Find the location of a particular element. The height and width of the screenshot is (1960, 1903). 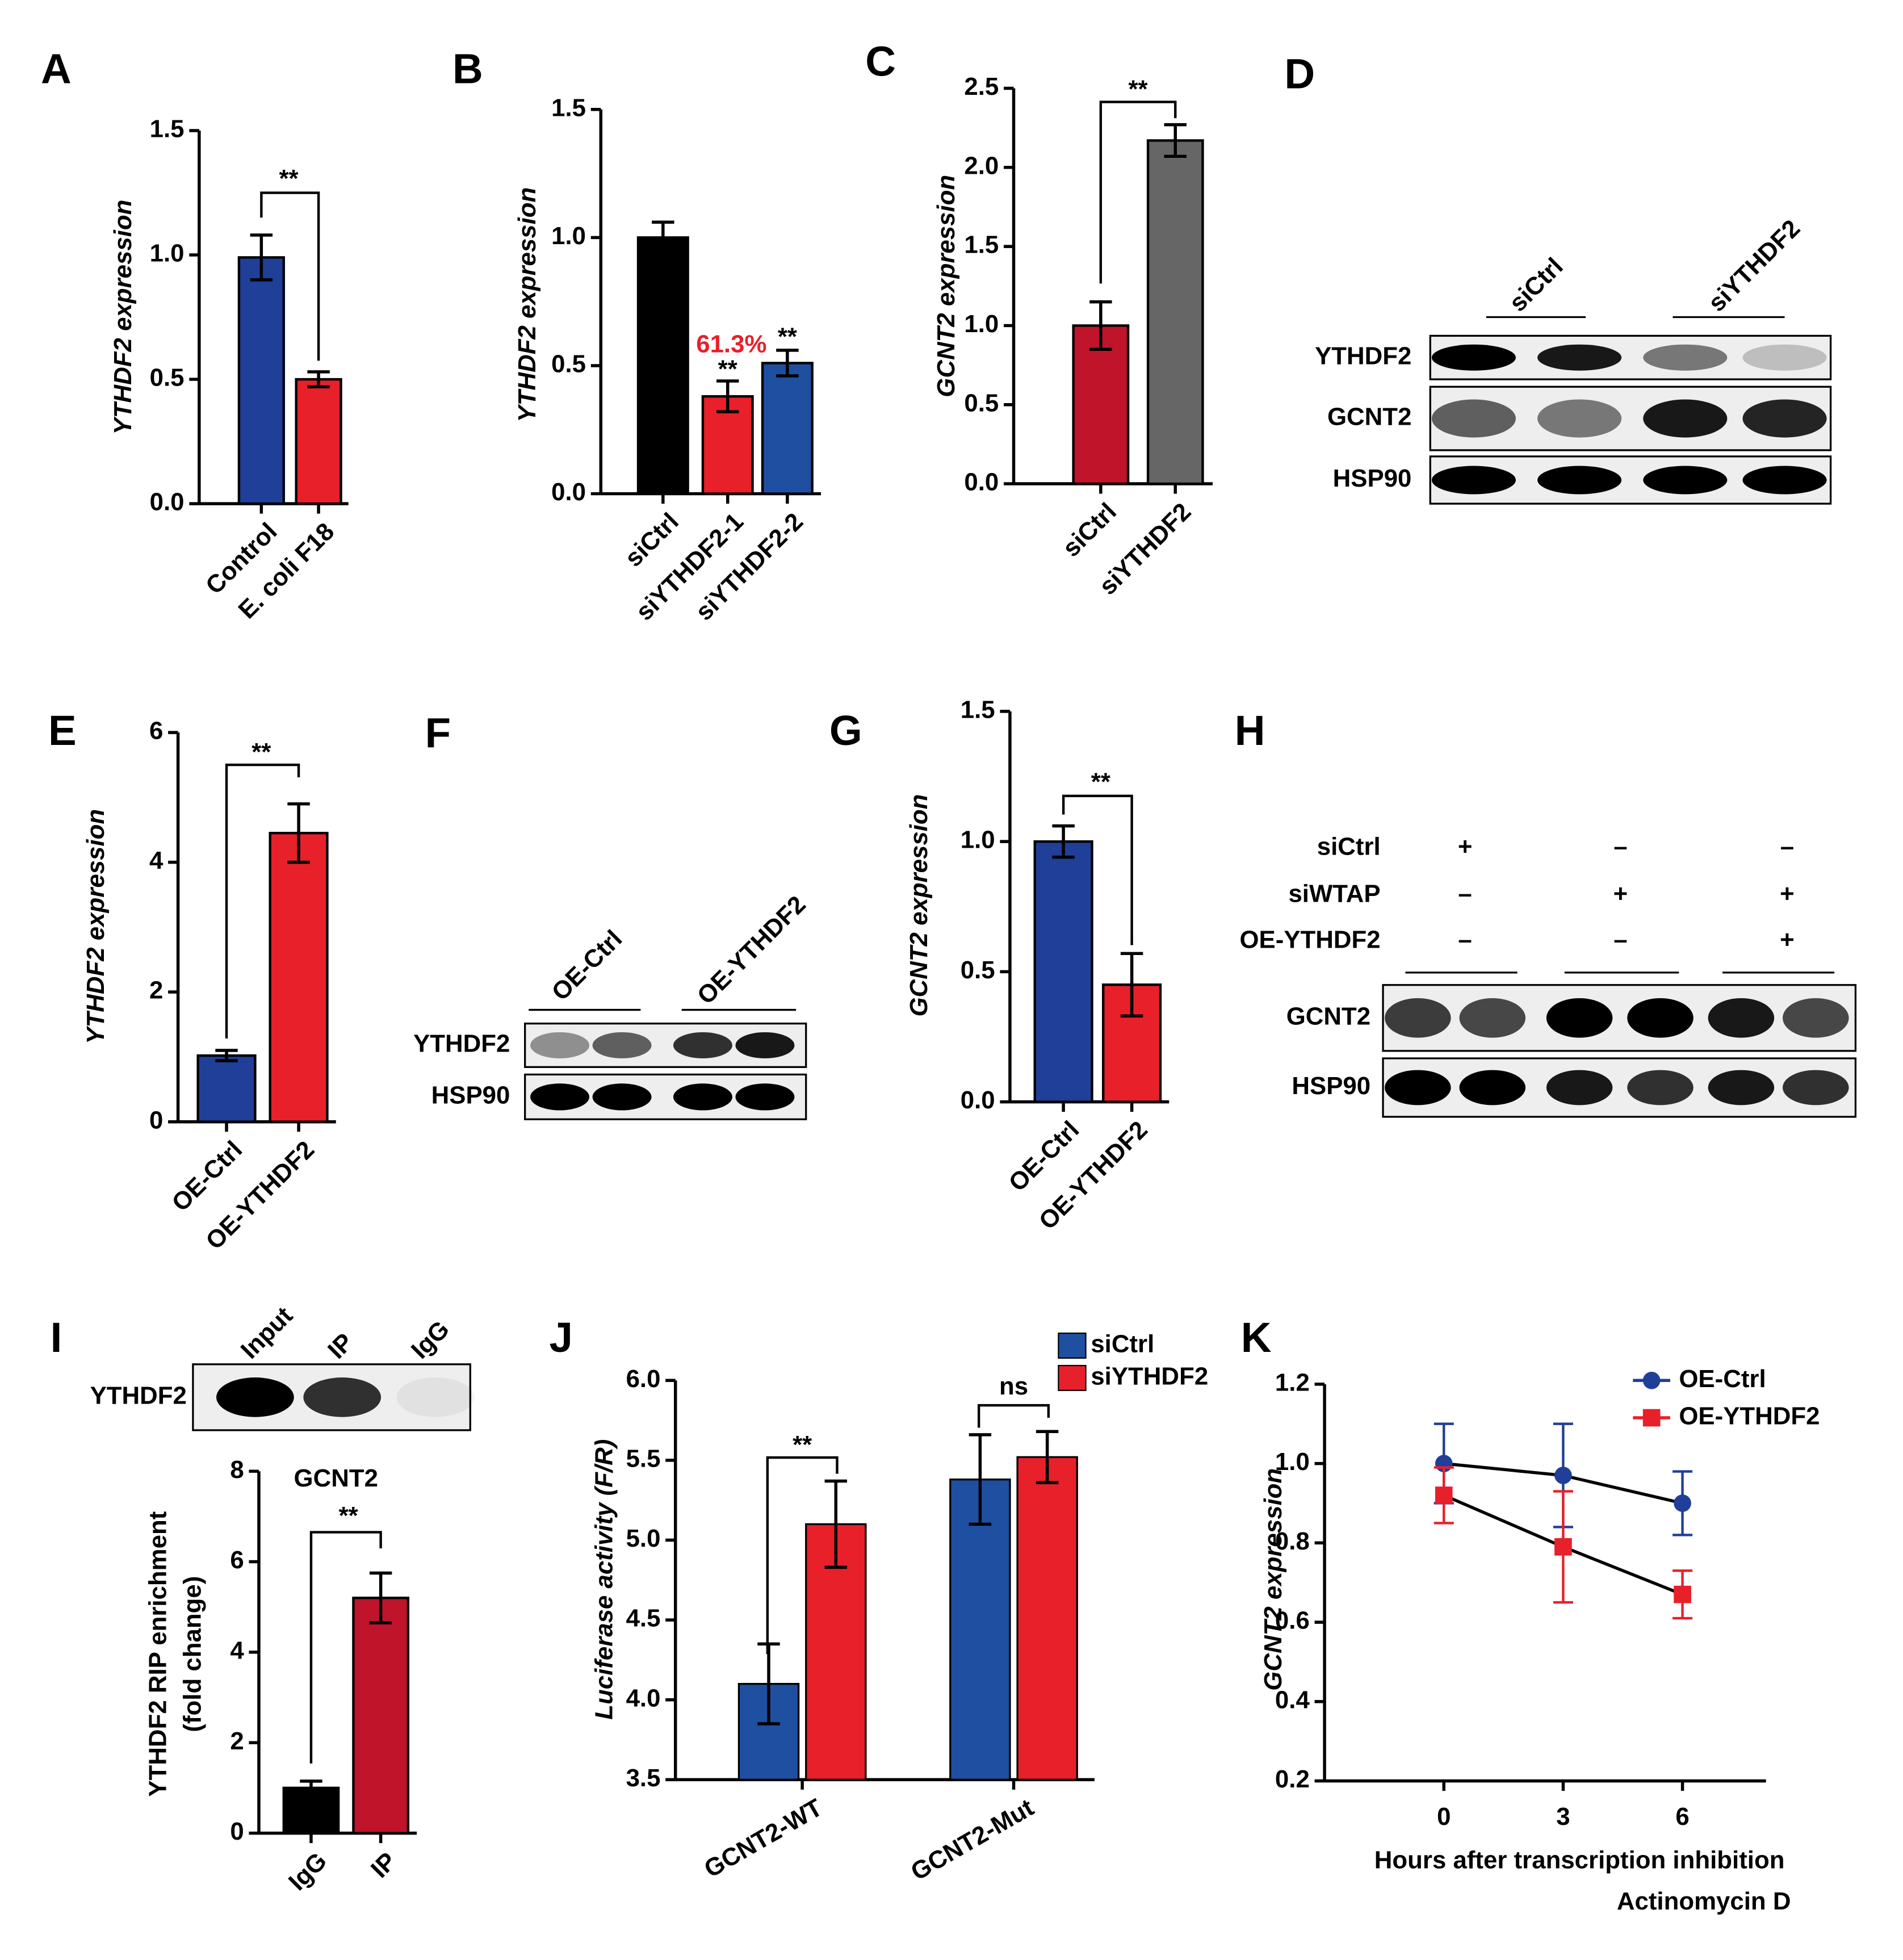

condition-label: siWTAP is located at coordinates (1334, 894).